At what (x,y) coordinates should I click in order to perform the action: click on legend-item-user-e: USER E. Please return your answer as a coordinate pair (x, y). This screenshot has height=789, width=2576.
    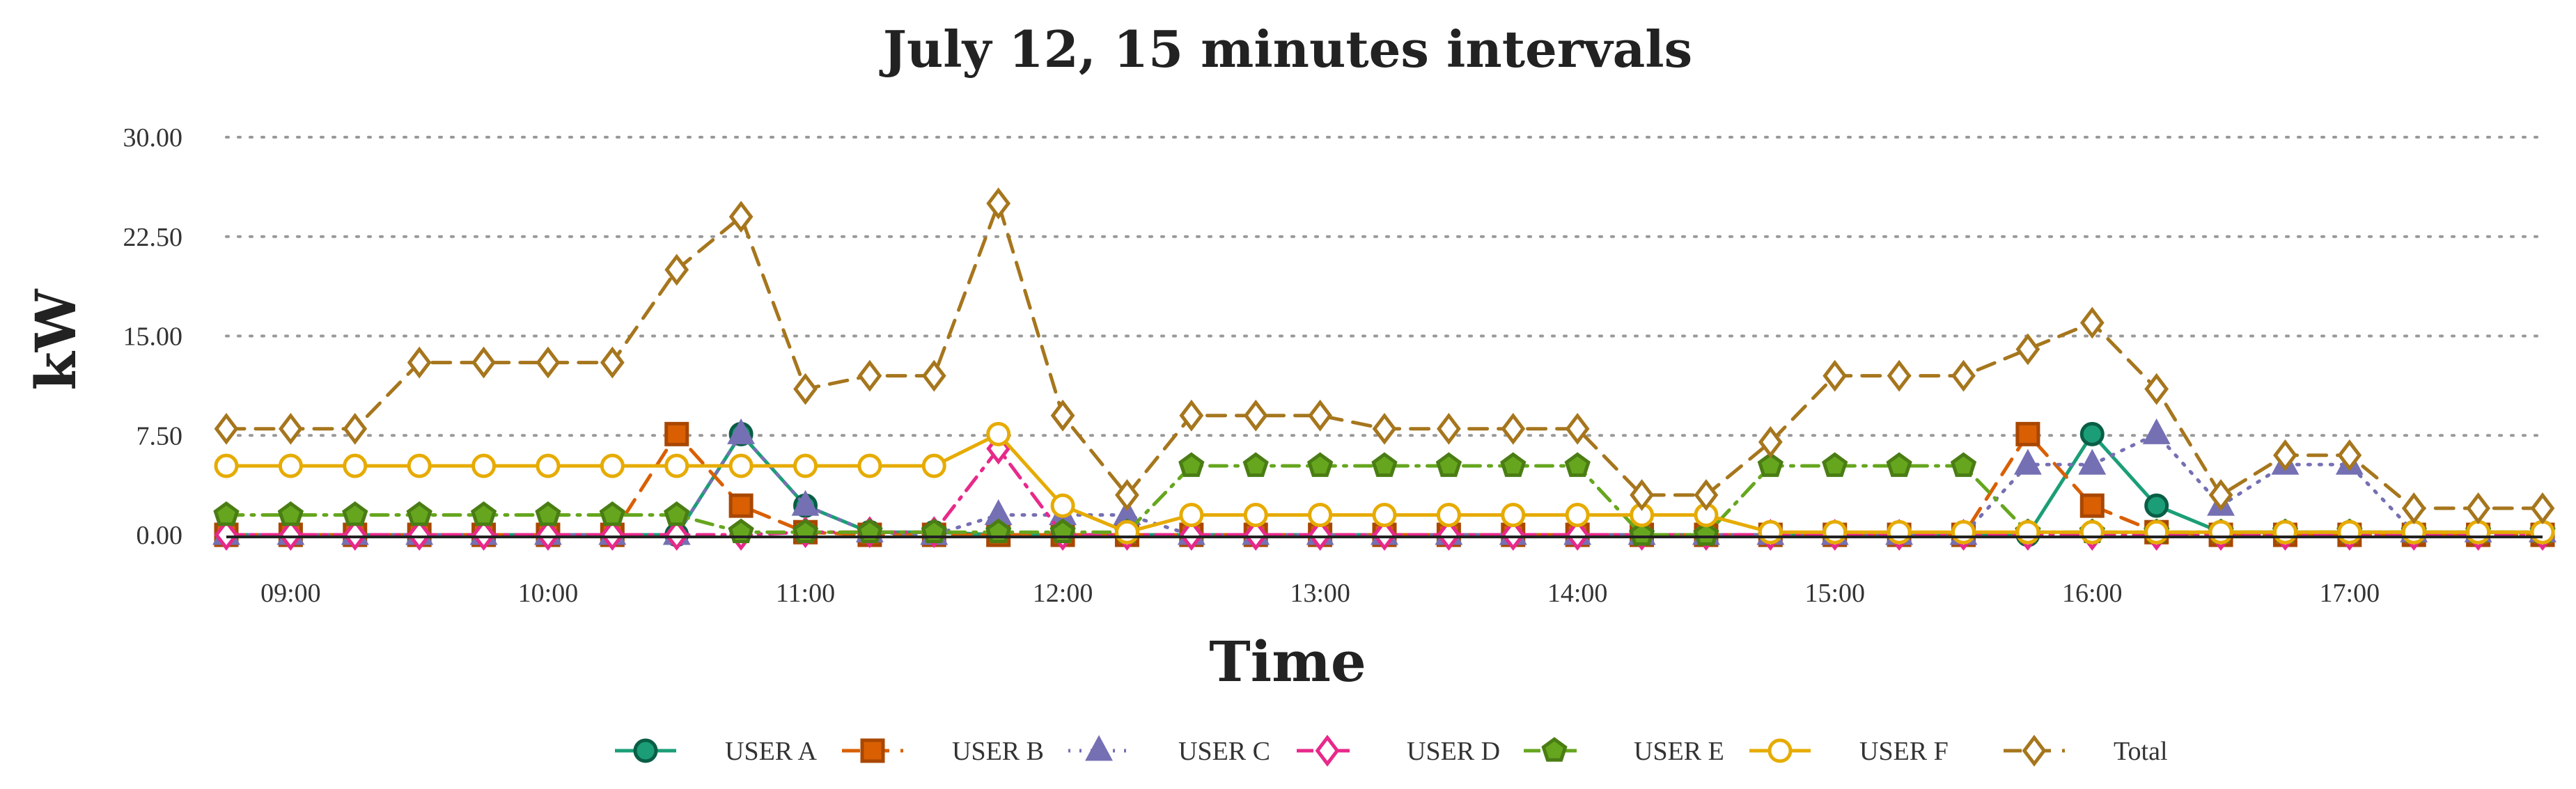
    Looking at the image, I should click on (1624, 751).